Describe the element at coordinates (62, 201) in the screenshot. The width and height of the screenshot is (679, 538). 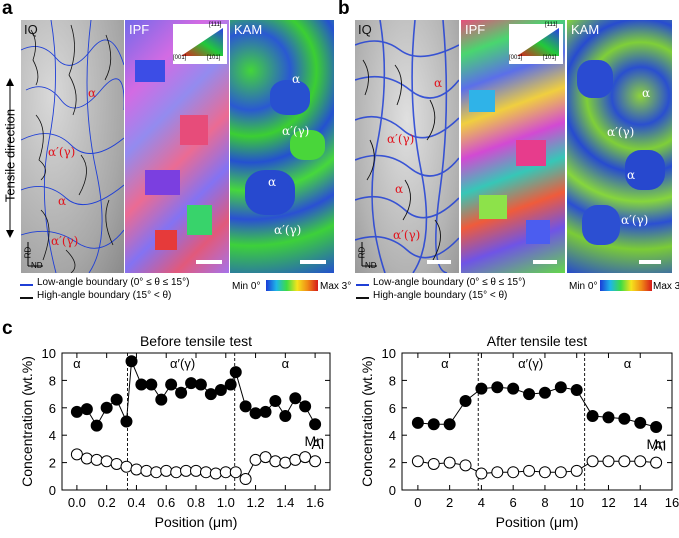
I see `iq-alpha-a2: α` at that location.